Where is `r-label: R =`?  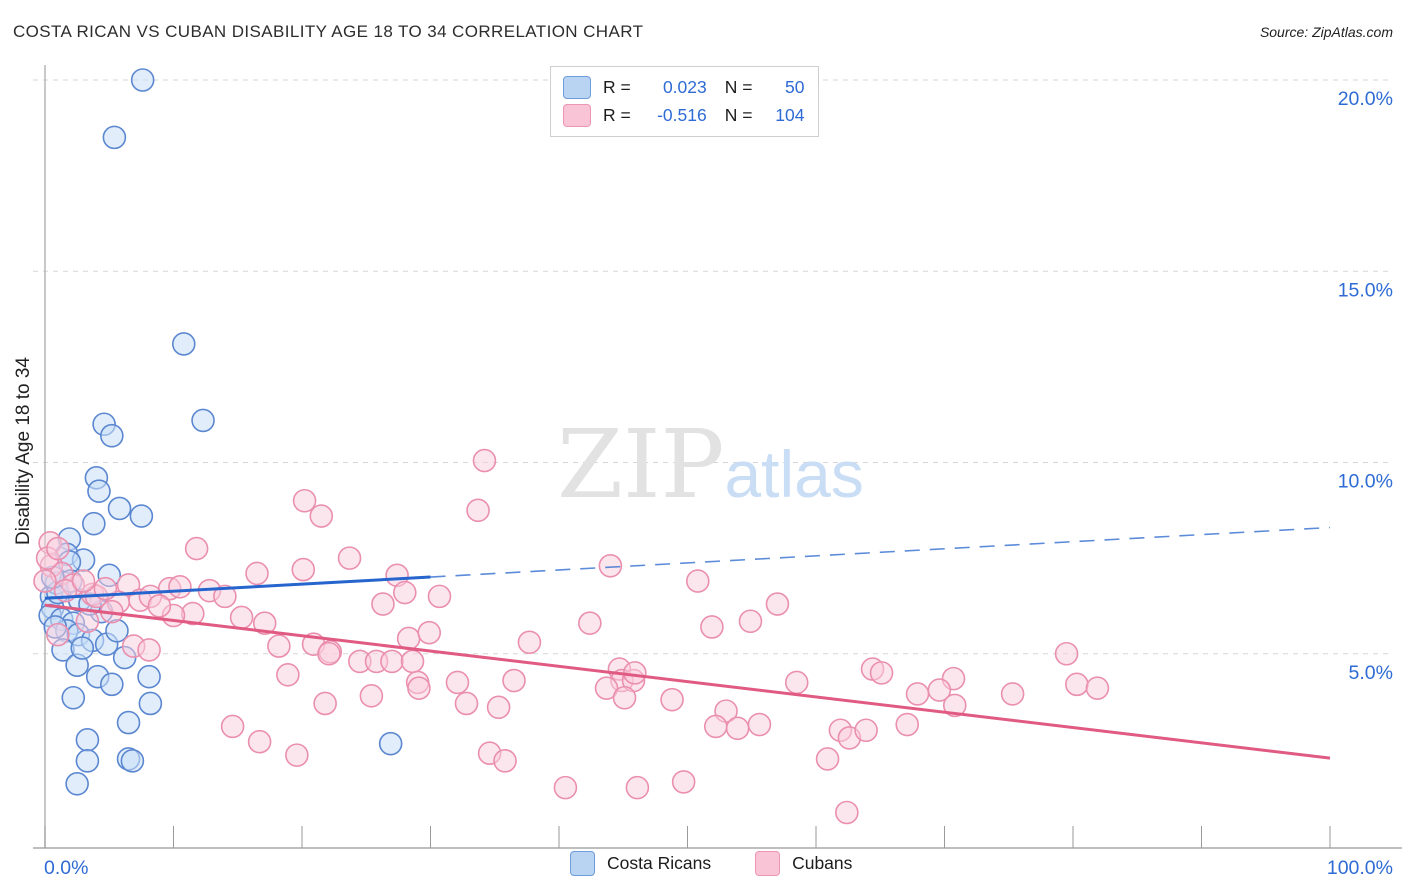
r-label: R = is located at coordinates (617, 87).